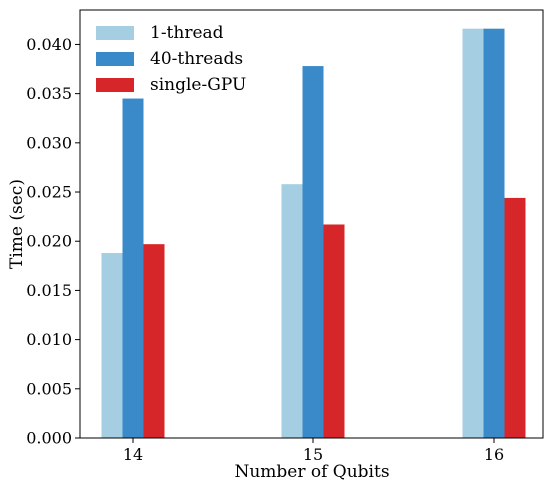 The height and width of the screenshot is (482, 545). What do you see at coordinates (187, 33) in the screenshot?
I see `legend-label: 1-thread` at bounding box center [187, 33].